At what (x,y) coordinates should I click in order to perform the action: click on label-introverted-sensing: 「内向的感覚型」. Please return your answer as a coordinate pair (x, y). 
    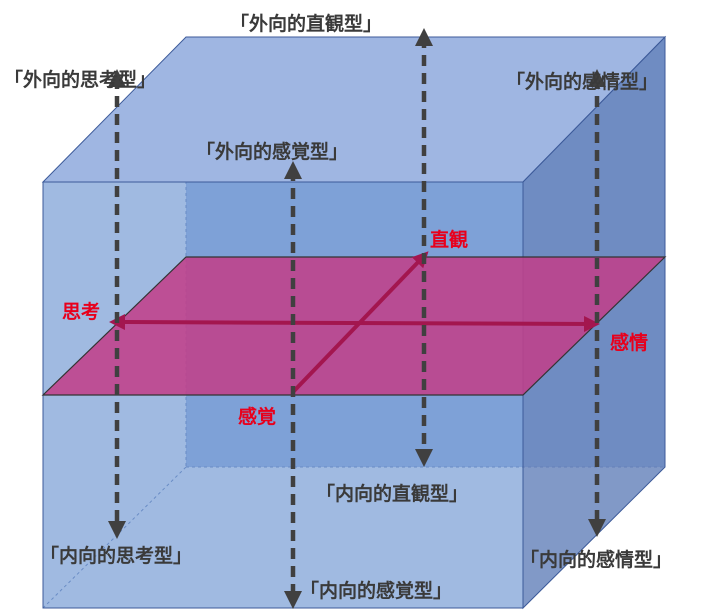
    Looking at the image, I should click on (376, 590).